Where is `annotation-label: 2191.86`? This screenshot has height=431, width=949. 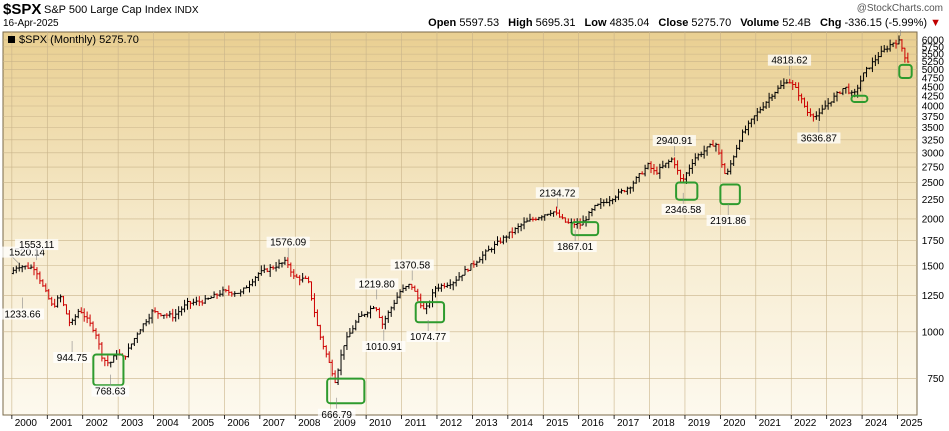 annotation-label: 2191.86 is located at coordinates (728, 221).